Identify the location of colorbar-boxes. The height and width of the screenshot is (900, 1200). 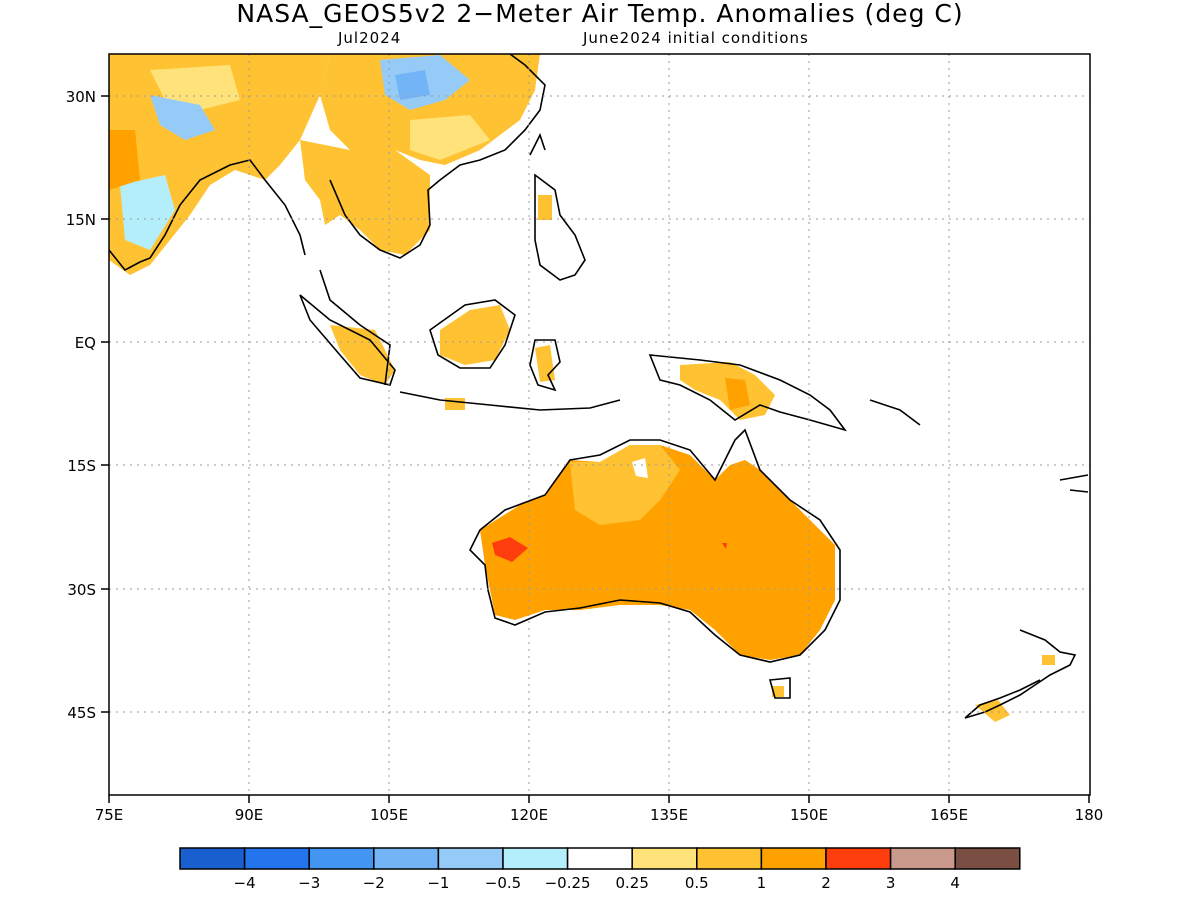
(600, 858).